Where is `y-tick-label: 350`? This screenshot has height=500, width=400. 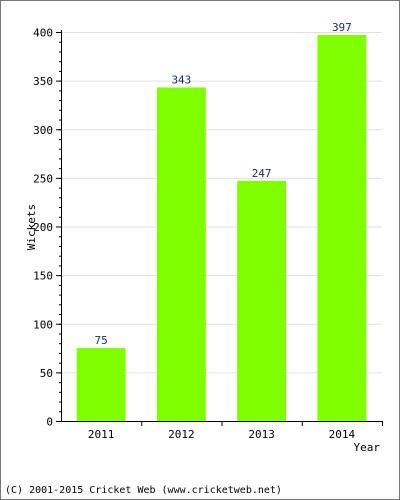
y-tick-label: 350 is located at coordinates (43, 81).